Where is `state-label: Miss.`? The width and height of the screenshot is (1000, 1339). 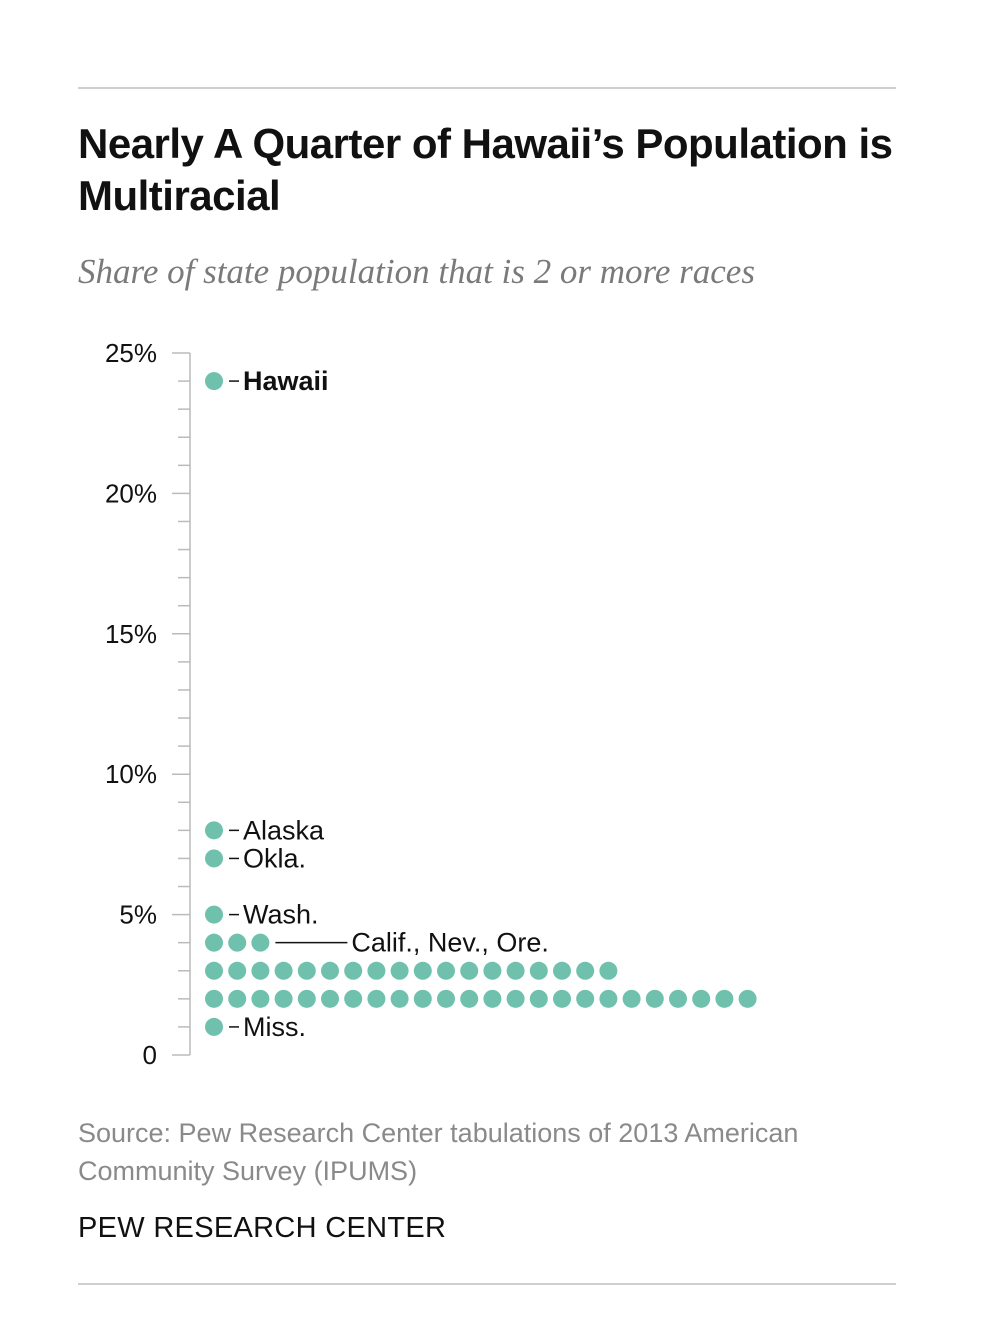 state-label: Miss. is located at coordinates (274, 1027).